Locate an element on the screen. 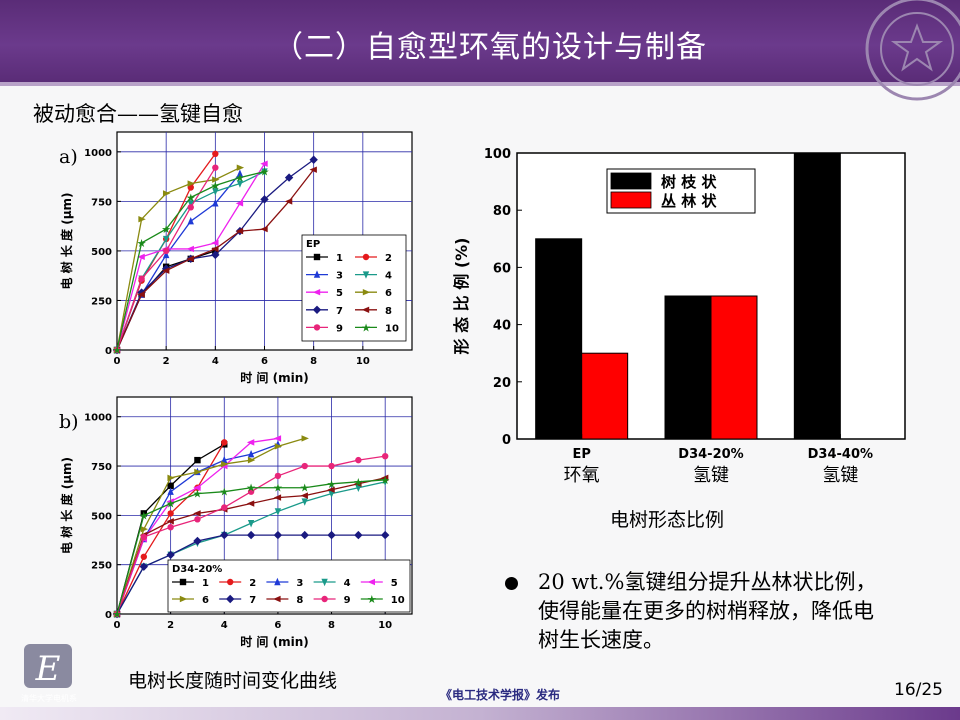 The width and height of the screenshot is (960, 720). slide-title: （二）自愈型环氧的设计与制备 is located at coordinates (490, 47).